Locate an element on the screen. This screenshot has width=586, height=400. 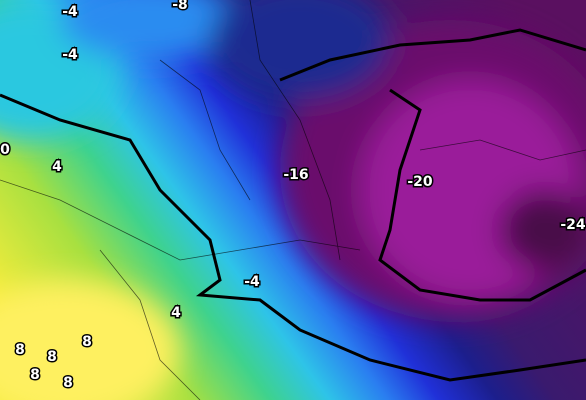
contour-label: 0 is located at coordinates (5, 150).